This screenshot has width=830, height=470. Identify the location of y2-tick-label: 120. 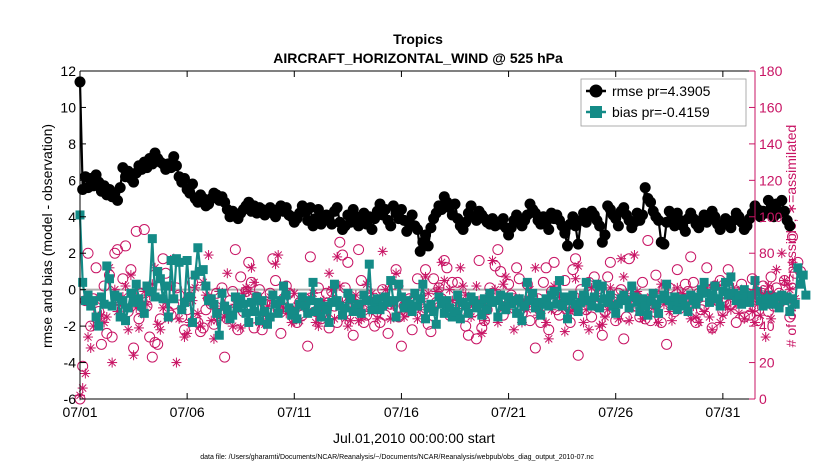
(771, 180).